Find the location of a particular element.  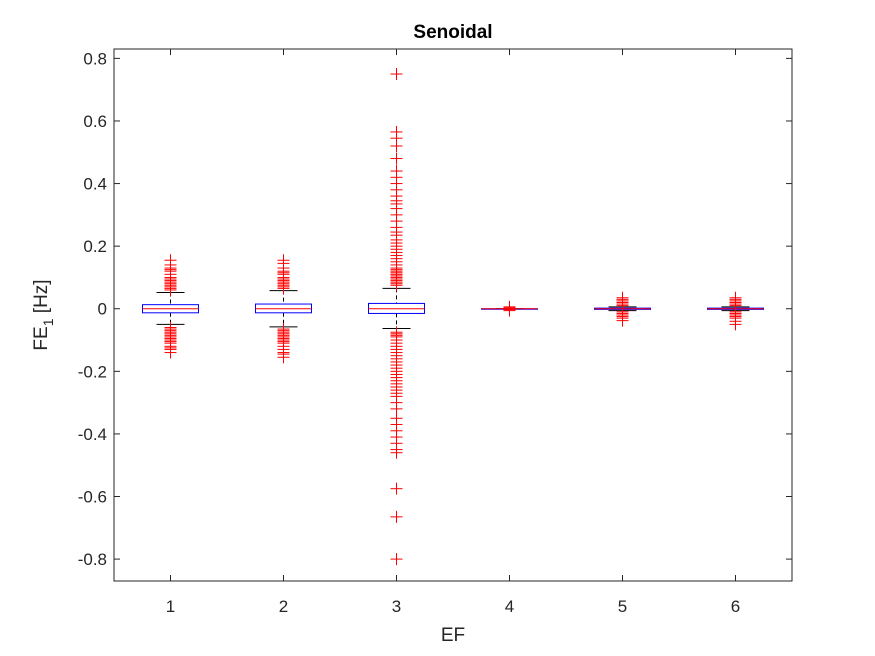

x-tick-label-6: 6 is located at coordinates (735, 606).